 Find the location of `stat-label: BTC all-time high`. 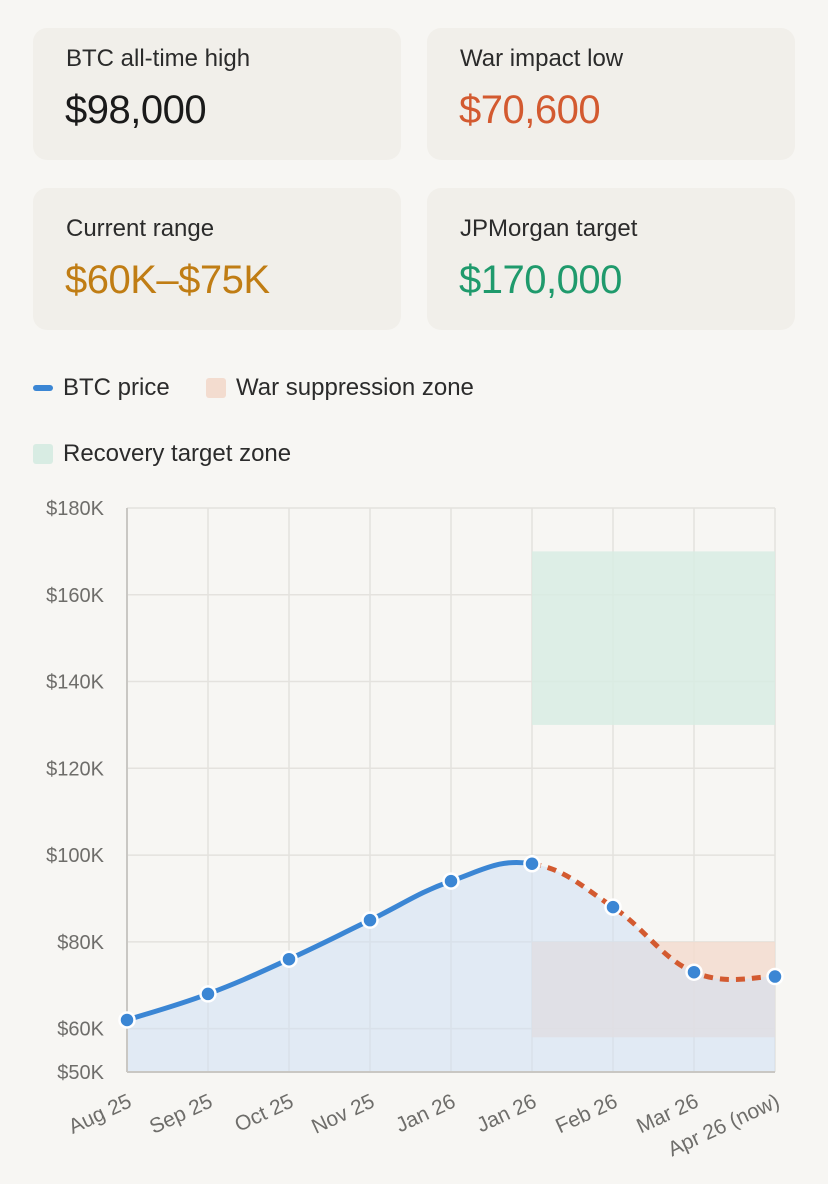

stat-label: BTC all-time high is located at coordinates (158, 58).